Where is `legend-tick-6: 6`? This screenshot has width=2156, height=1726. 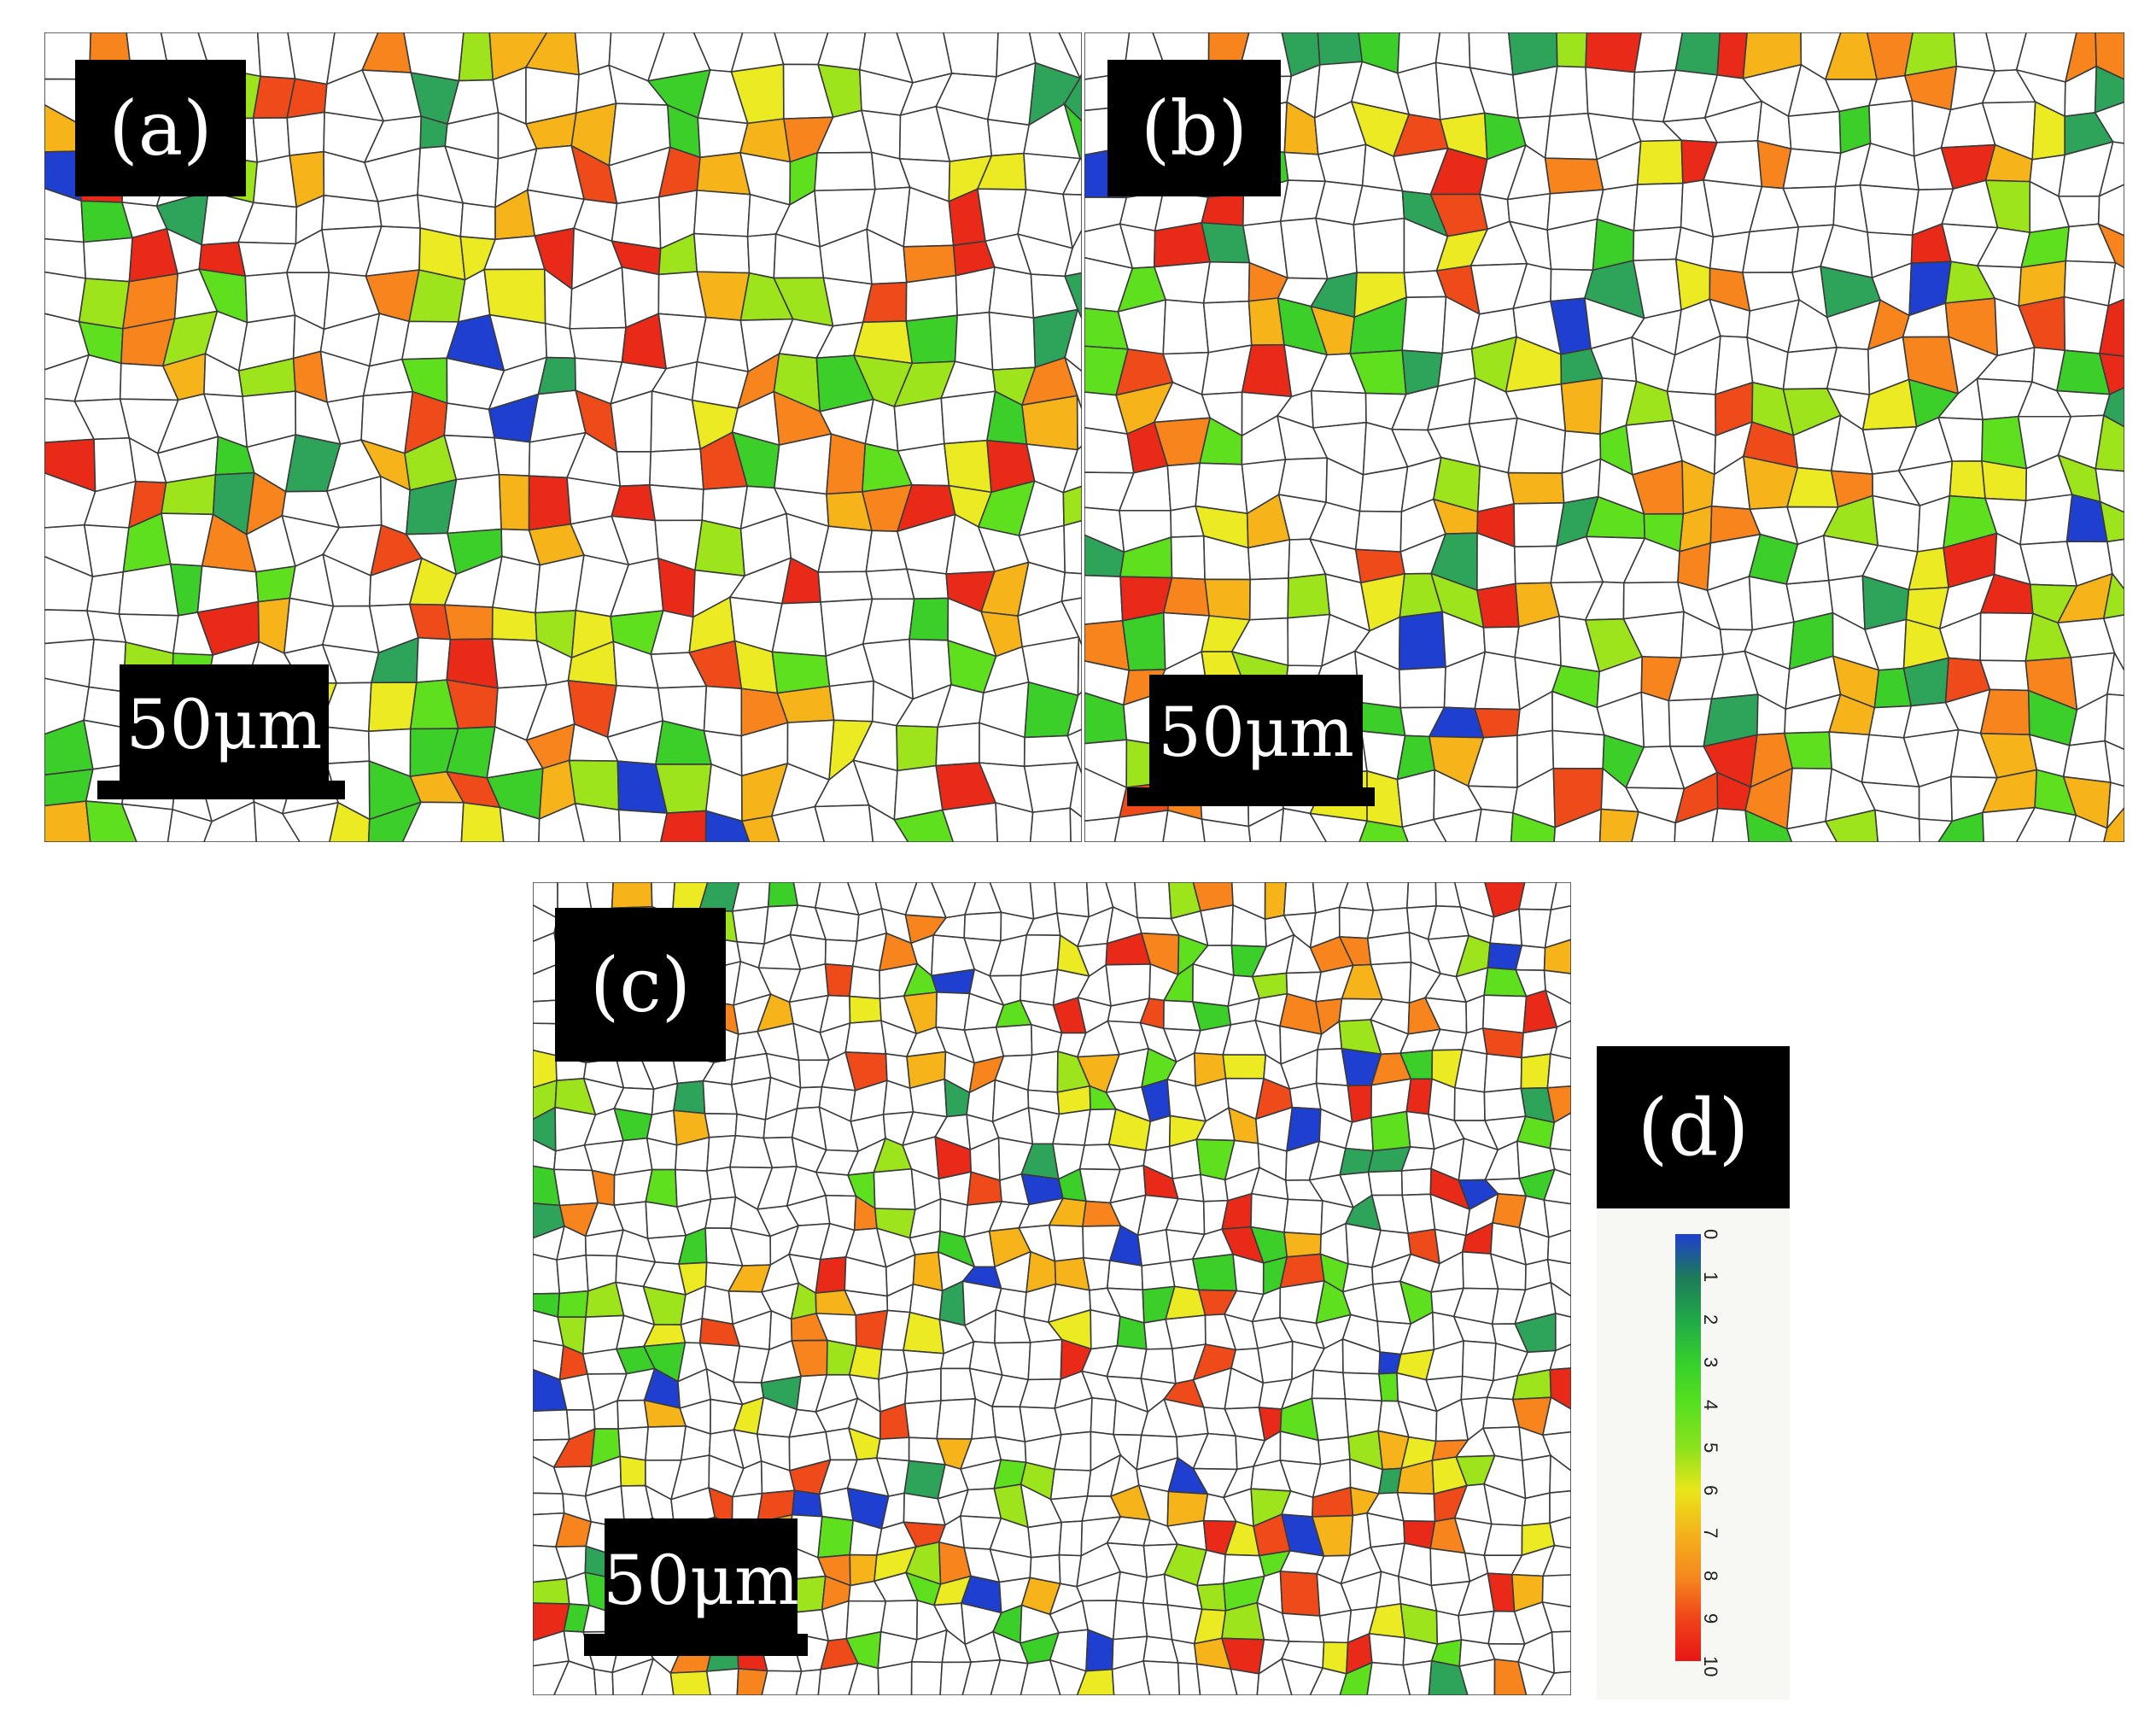 legend-tick-6: 6 is located at coordinates (1710, 1490).